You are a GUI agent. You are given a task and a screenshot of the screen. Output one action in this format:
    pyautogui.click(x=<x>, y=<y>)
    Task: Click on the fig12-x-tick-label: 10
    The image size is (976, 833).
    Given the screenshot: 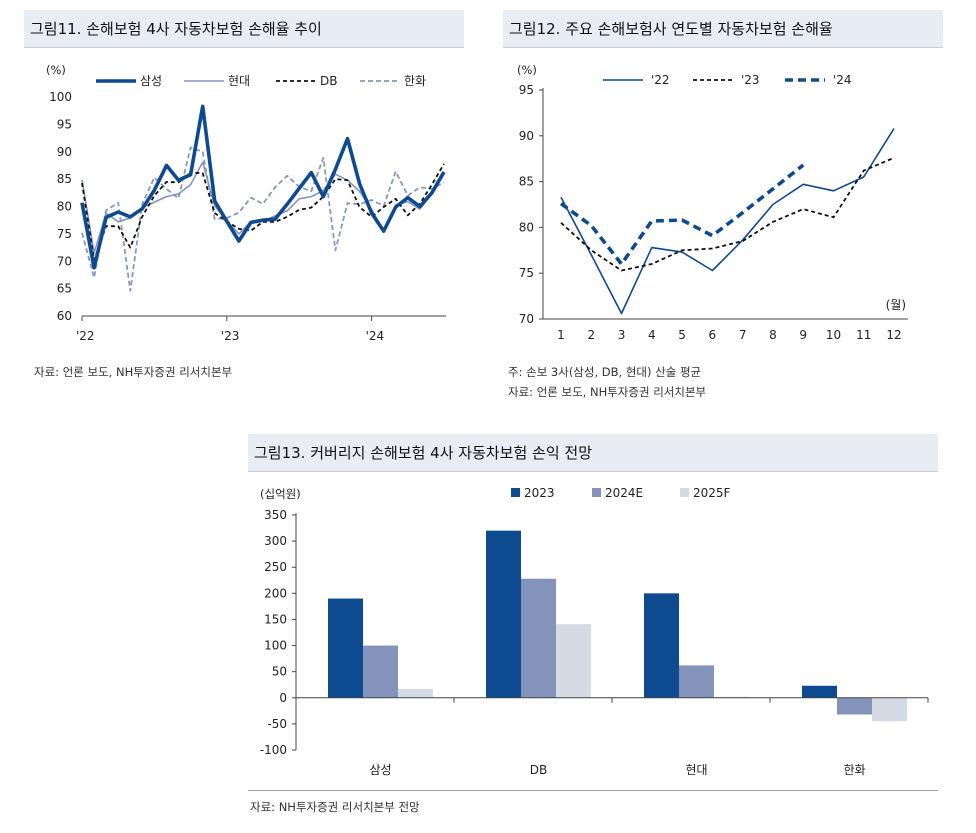 What is the action you would take?
    pyautogui.click(x=833, y=335)
    